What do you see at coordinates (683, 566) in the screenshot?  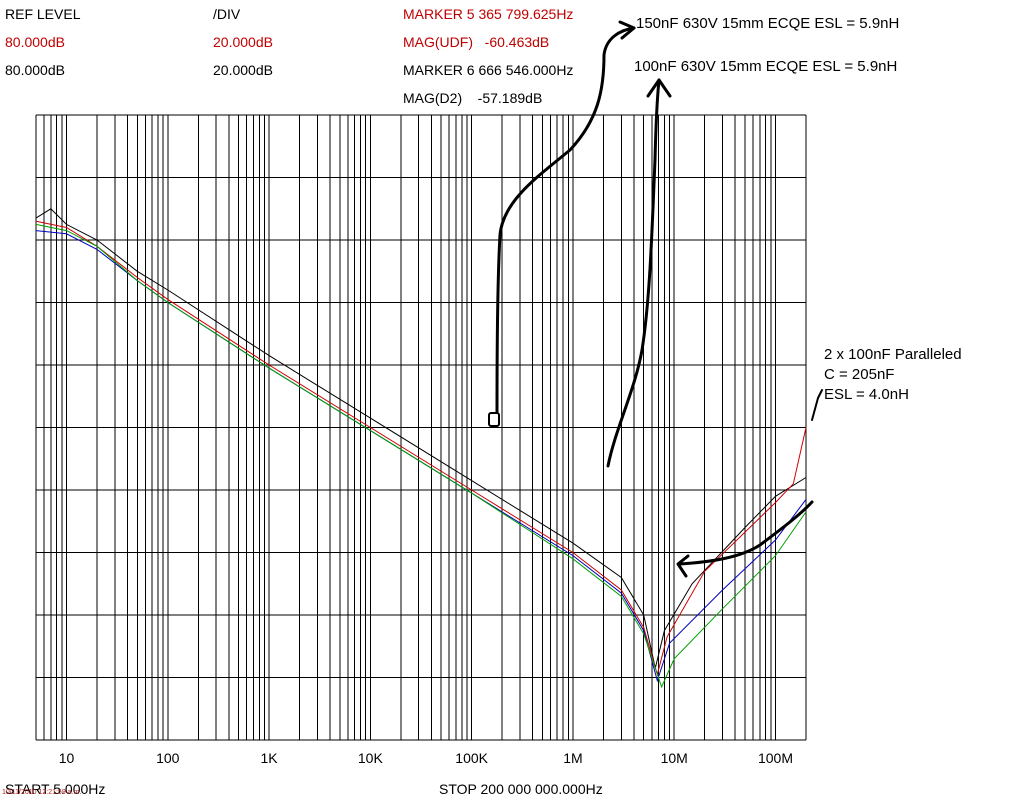 I see `arrow-head-parallel-dip` at bounding box center [683, 566].